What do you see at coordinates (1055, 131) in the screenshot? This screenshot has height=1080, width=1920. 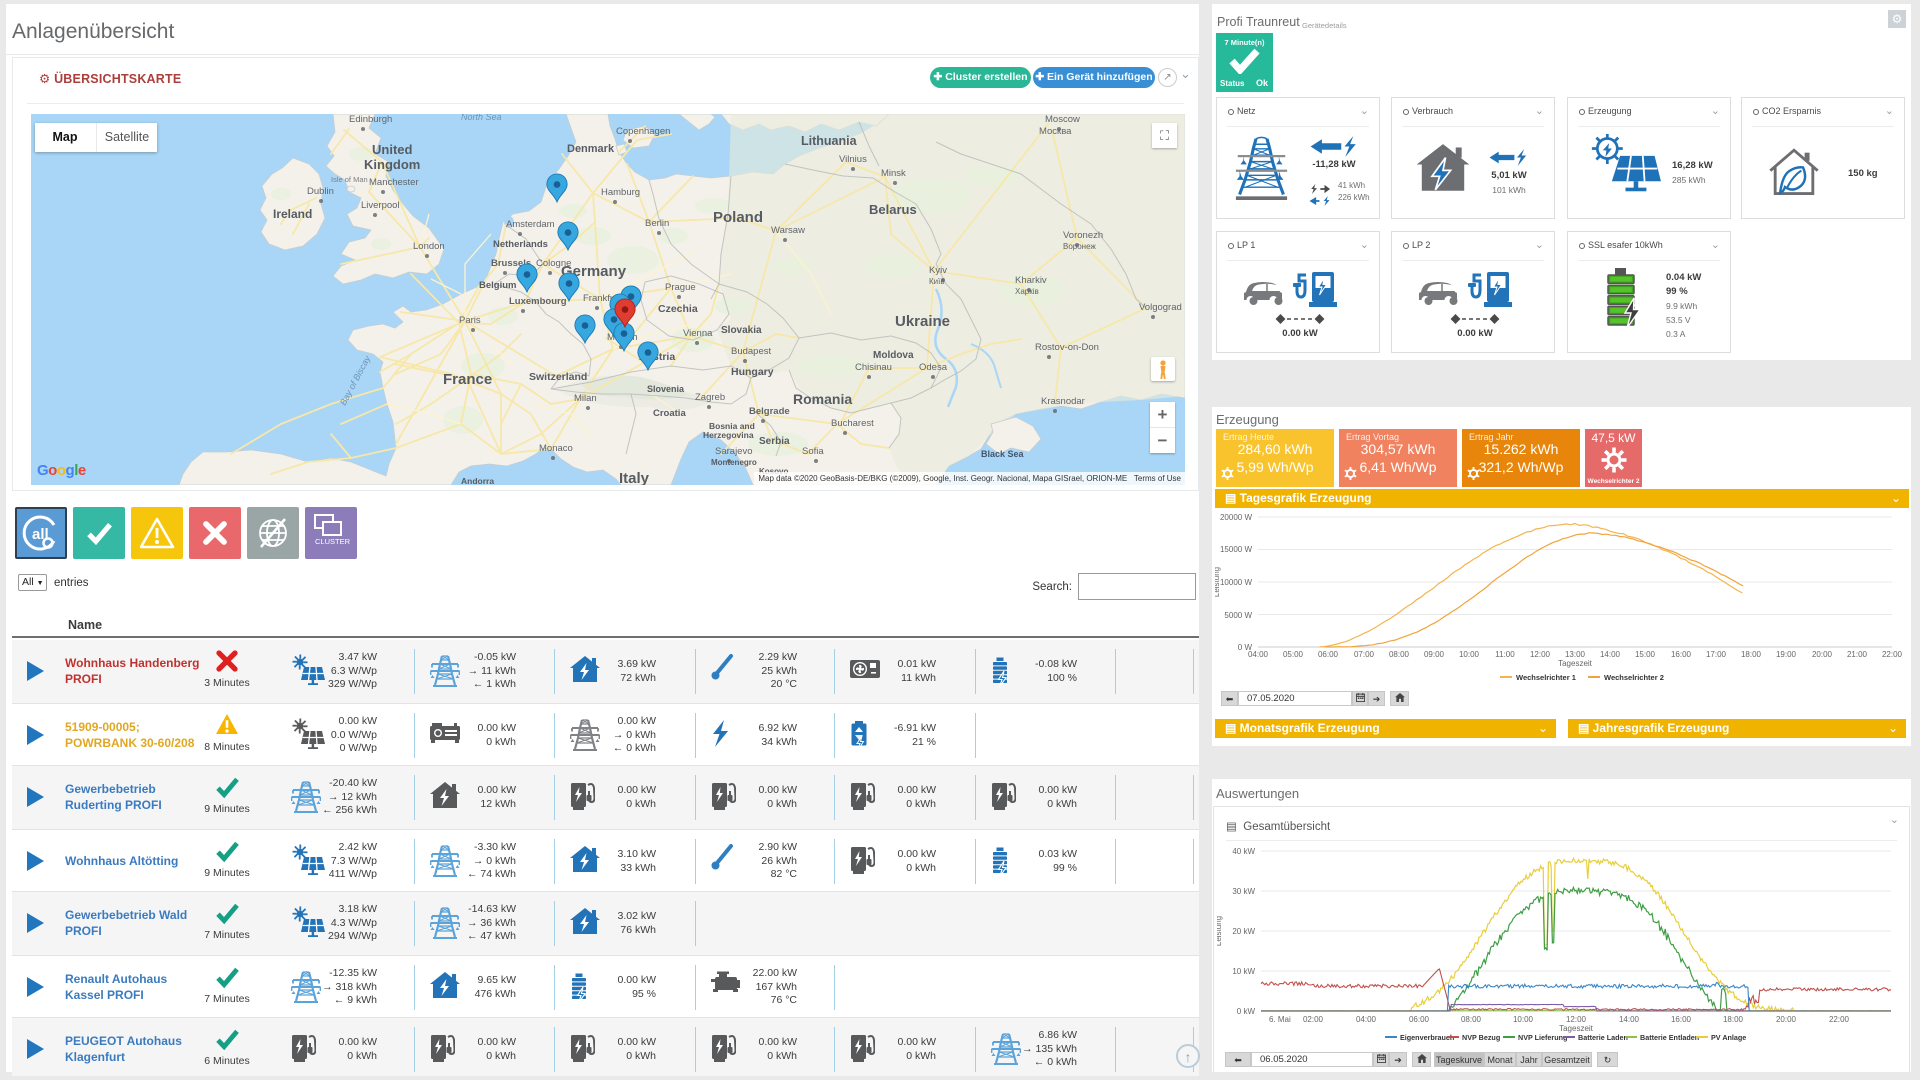 I see `svg-text: Москва` at bounding box center [1055, 131].